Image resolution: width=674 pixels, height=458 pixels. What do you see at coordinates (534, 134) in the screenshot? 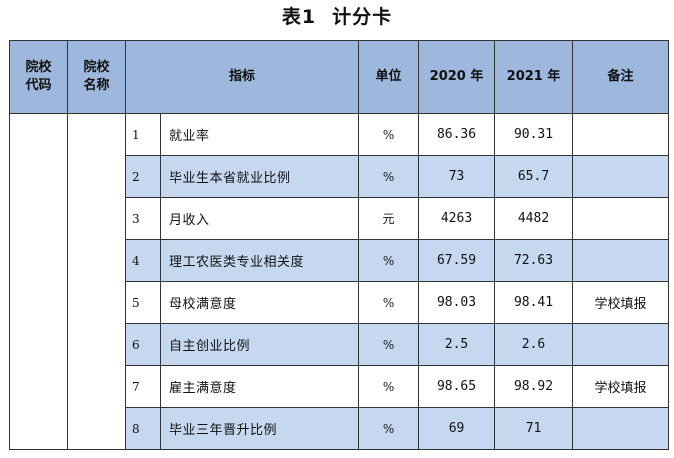
I see `value-2021: 90.31` at bounding box center [534, 134].